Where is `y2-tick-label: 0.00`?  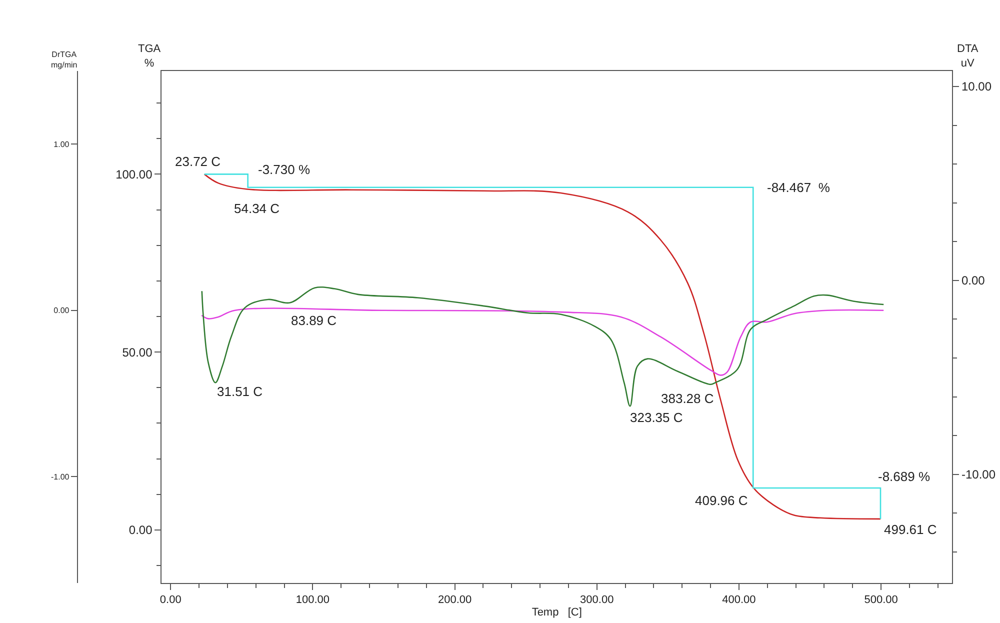
y2-tick-label: 0.00 is located at coordinates (62, 311).